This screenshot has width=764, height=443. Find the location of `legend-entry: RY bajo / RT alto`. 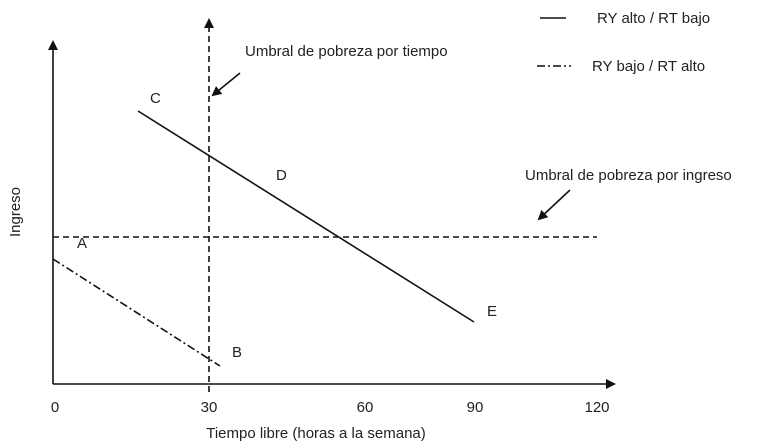

legend-entry: RY bajo / RT alto is located at coordinates (648, 66).